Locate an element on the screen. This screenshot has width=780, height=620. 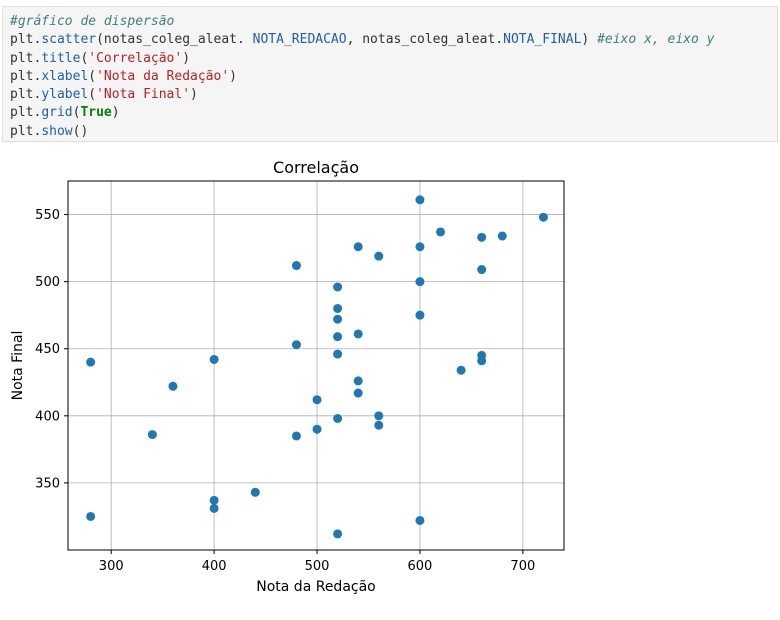
code-token: NOTA_FINAL is located at coordinates (542, 40).